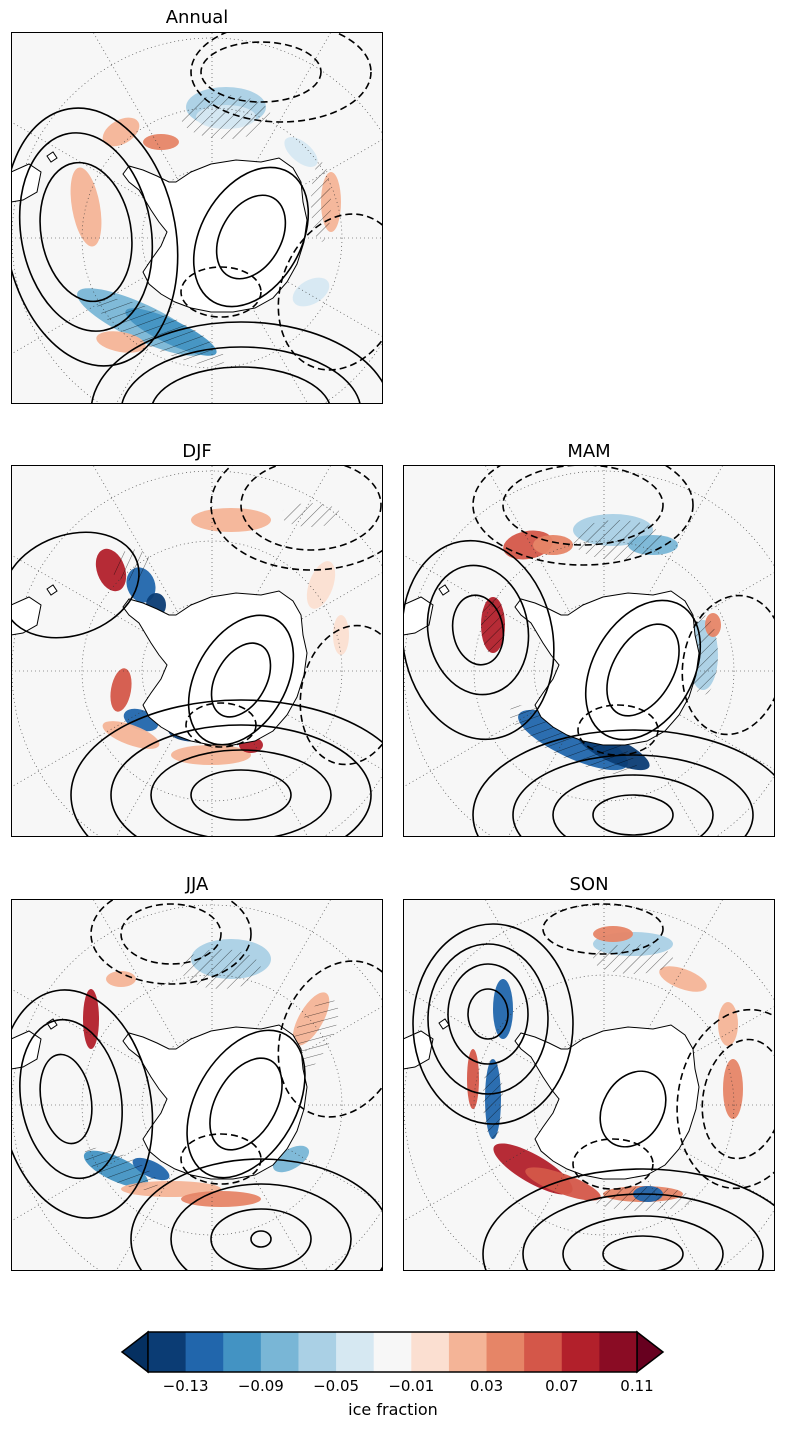 The image size is (785, 1430). Describe the element at coordinates (197, 884) in the screenshot. I see `panel-title-jja: JJA` at that location.